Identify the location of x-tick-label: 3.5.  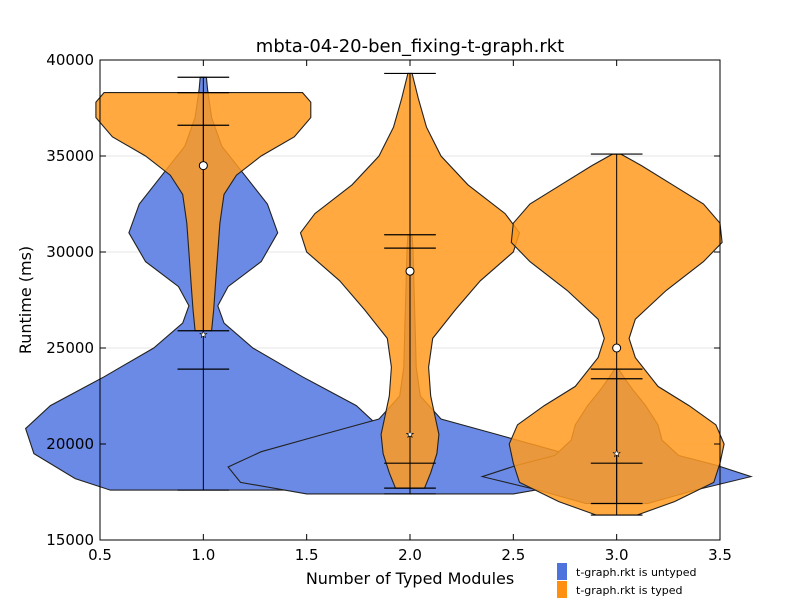
(720, 555).